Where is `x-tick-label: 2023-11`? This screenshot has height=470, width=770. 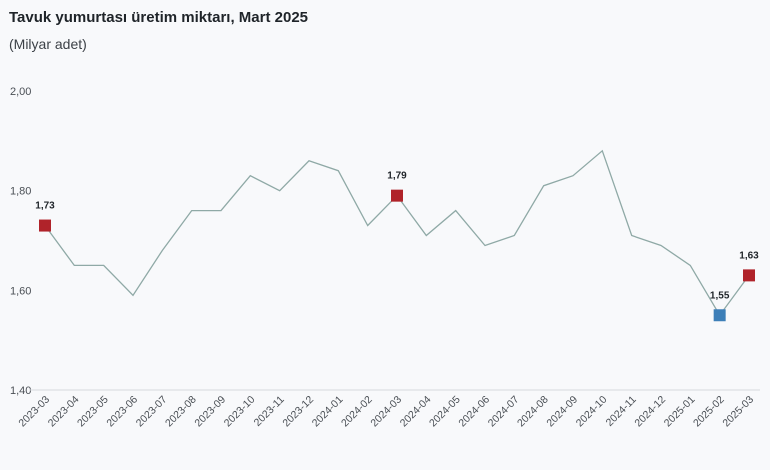 x-tick-label: 2023-11 is located at coordinates (269, 411).